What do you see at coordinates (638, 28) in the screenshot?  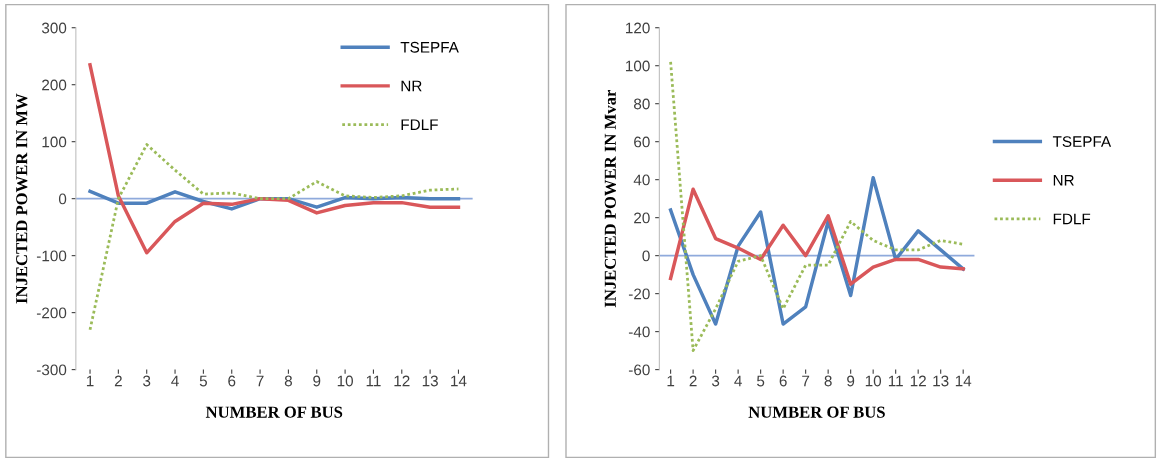 I see `y-tick-label: 120` at bounding box center [638, 28].